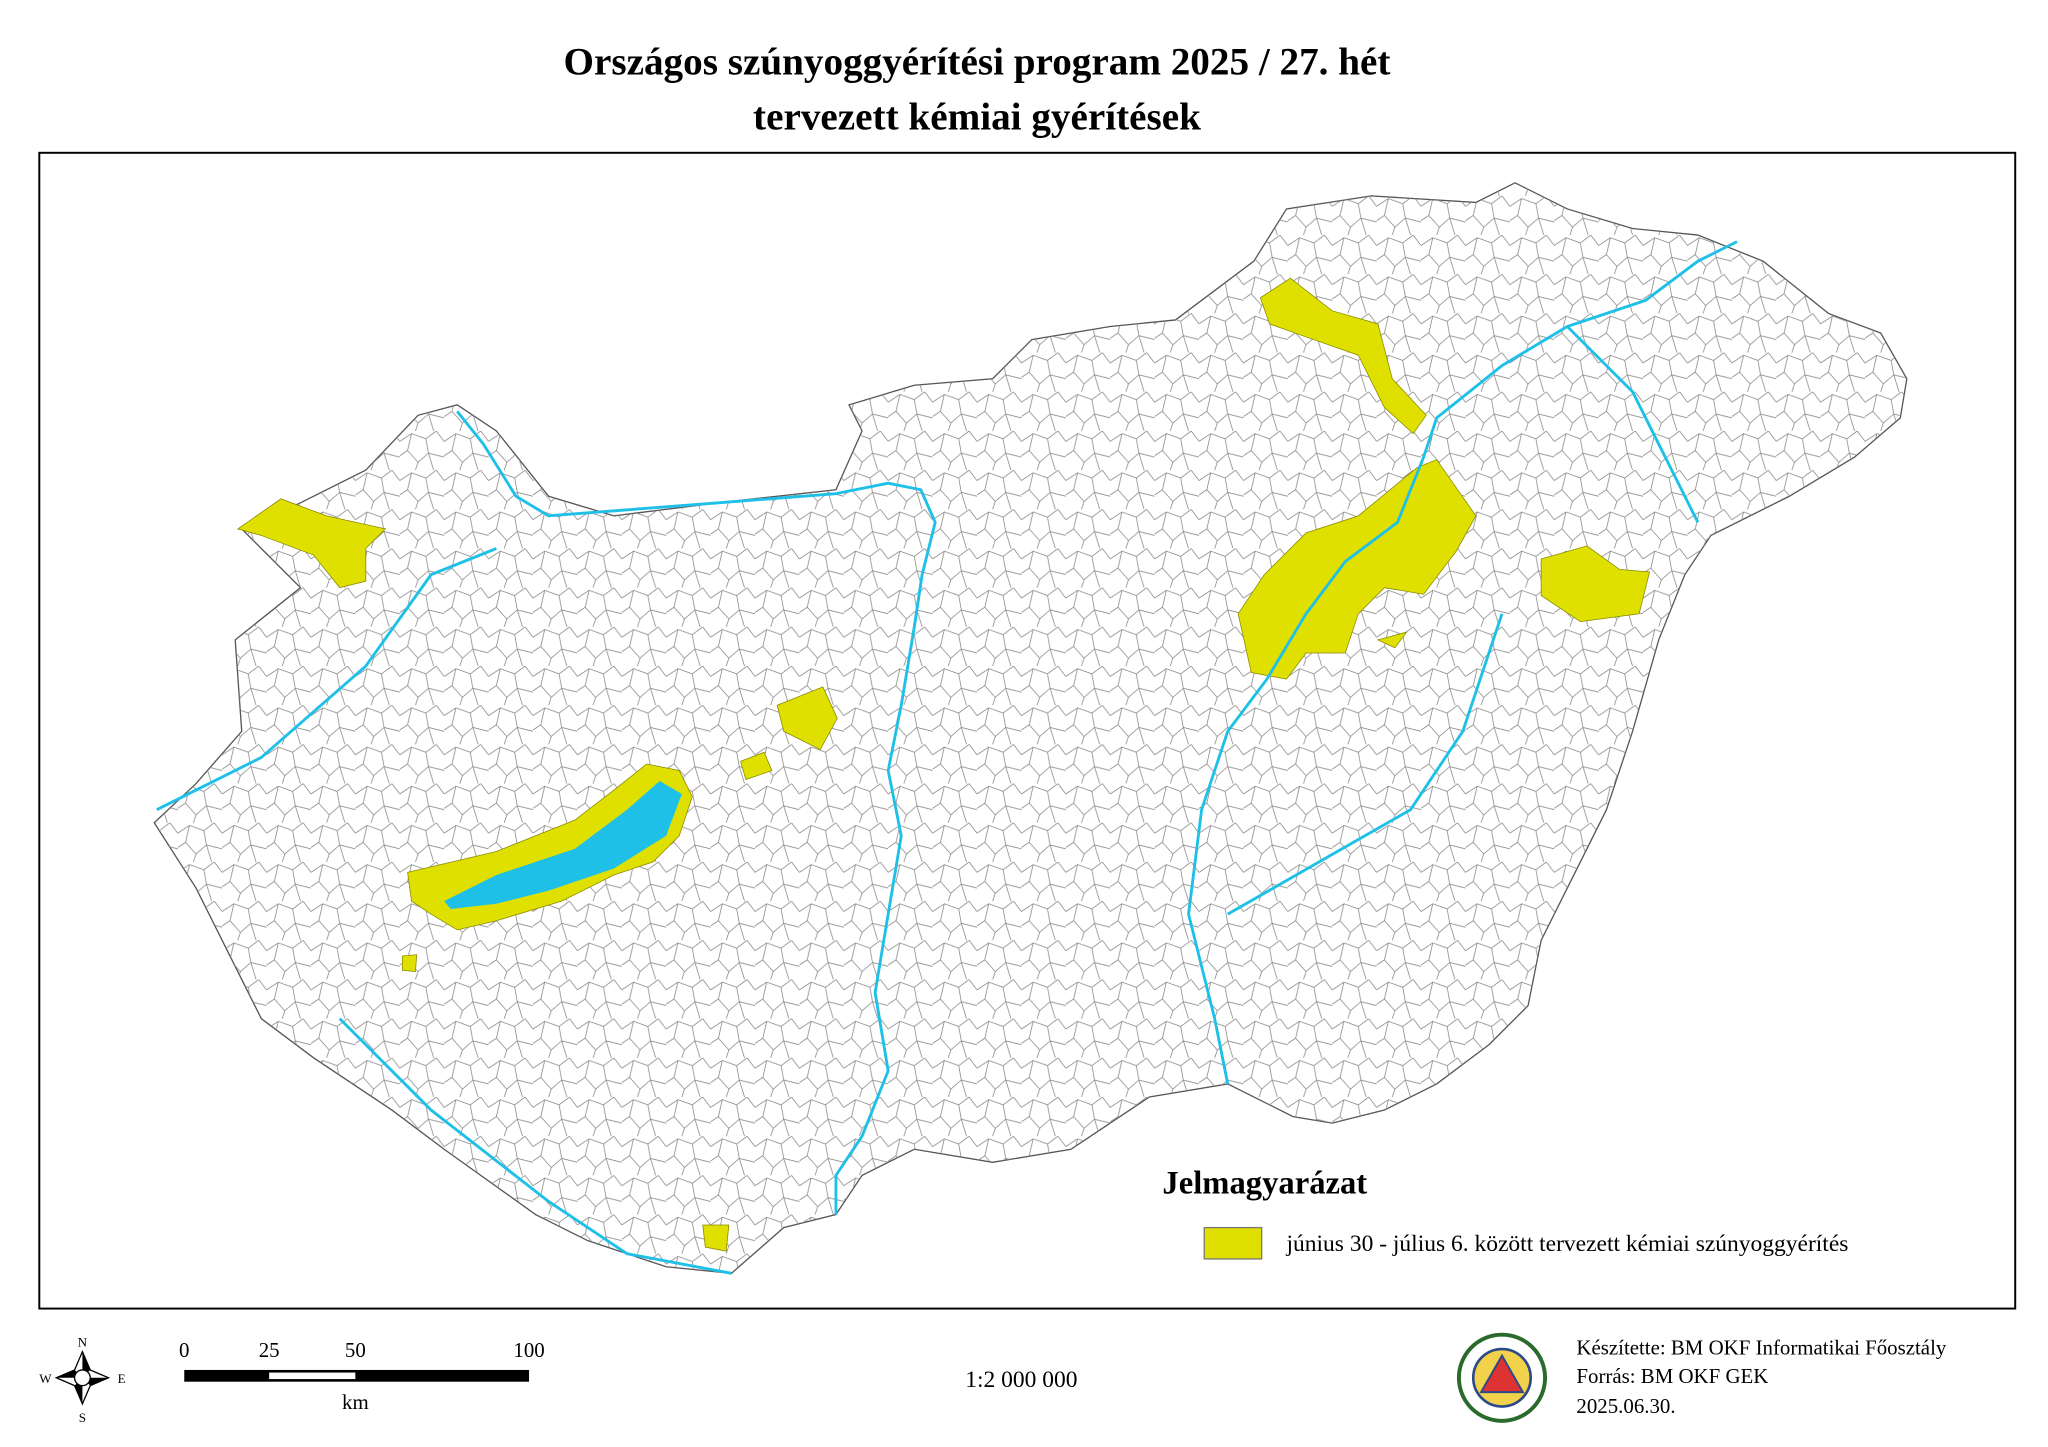  Describe the element at coordinates (716, 1238) in the screenshot. I see `zone-south` at that location.